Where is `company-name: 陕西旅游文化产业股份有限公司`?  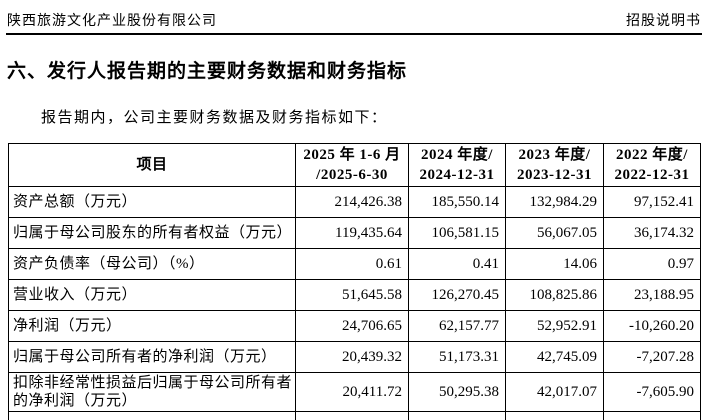 company-name: 陕西旅游文化产业股份有限公司 is located at coordinates (112, 21).